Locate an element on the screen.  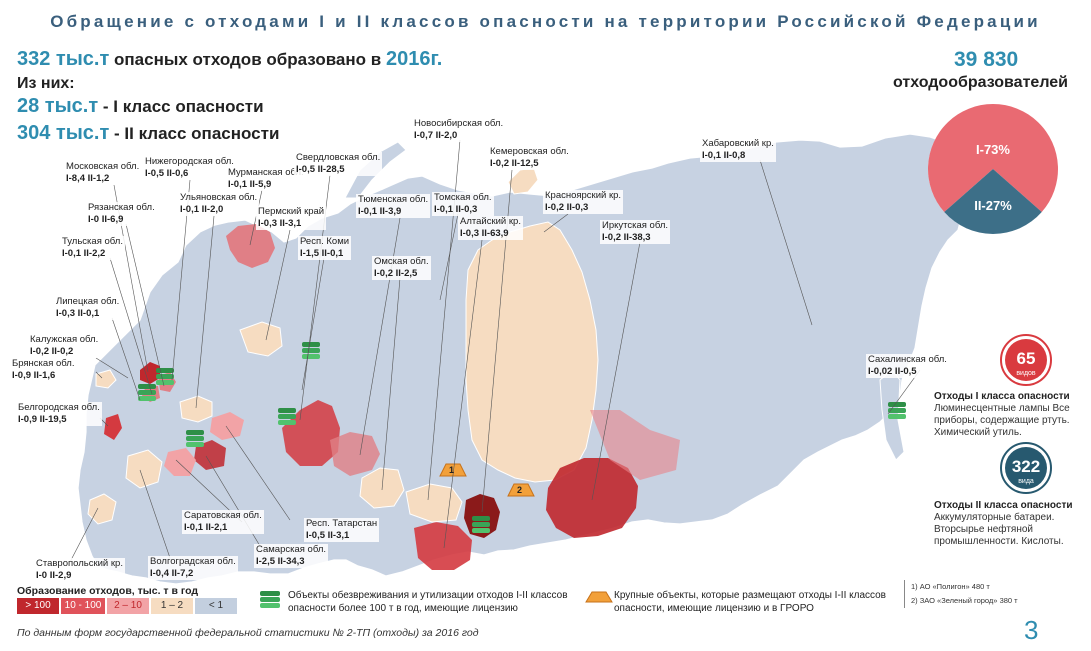
region-name: Волгоградская обл. is located at coordinates (193, 561).